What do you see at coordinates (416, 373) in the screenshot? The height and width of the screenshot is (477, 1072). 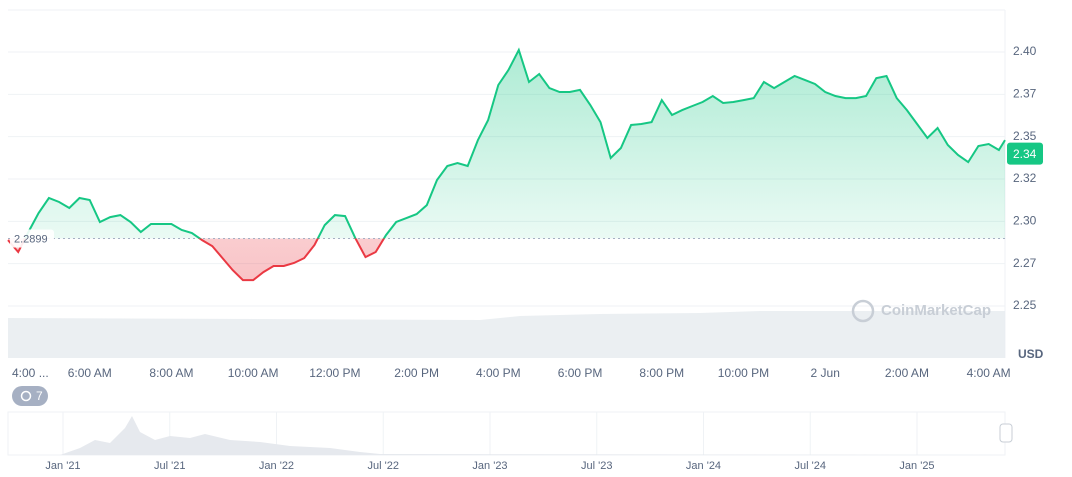 I see `x-tick-label: 2:00 PM` at bounding box center [416, 373].